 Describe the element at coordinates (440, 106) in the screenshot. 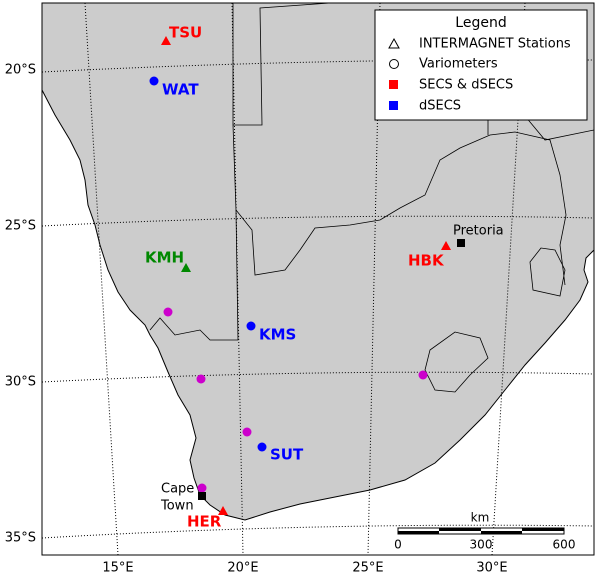

I see `legend-entry: dSECS` at that location.